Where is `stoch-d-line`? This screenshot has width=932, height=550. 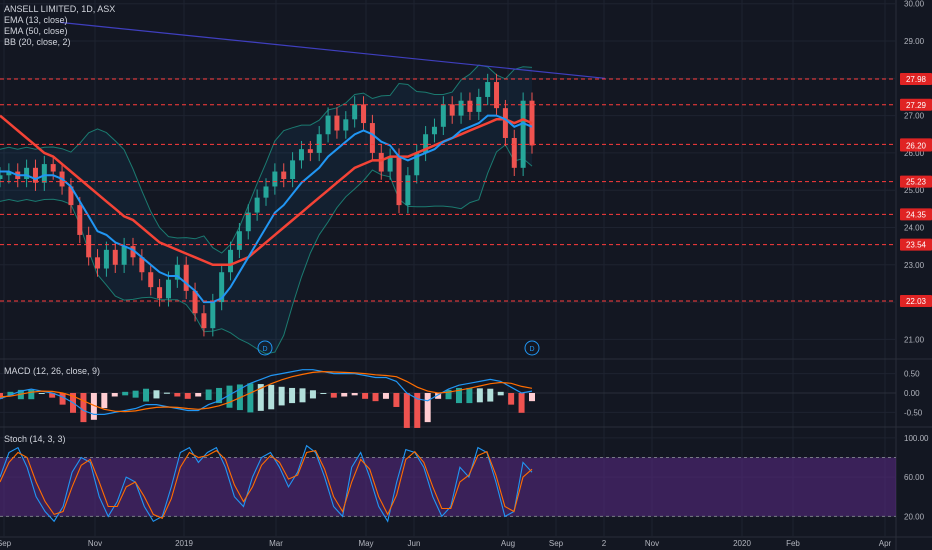 stoch-d-line is located at coordinates (266, 484).